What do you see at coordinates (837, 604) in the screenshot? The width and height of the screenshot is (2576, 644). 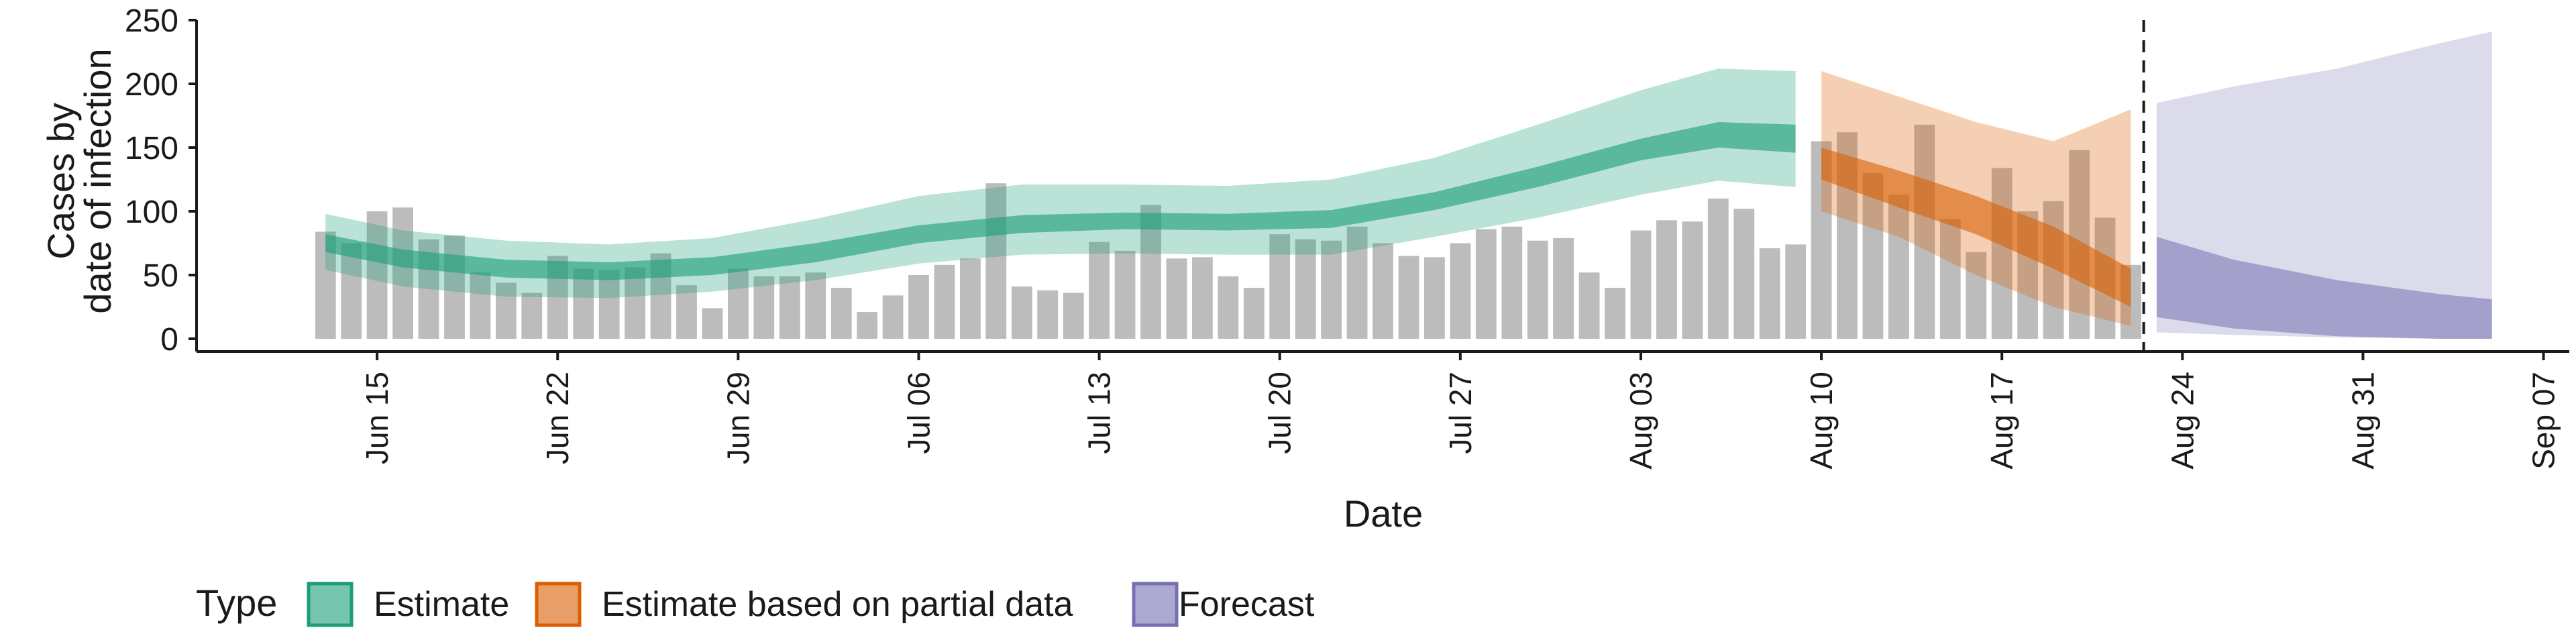 I see `legend-label-partial: Estimate based on partial data` at bounding box center [837, 604].